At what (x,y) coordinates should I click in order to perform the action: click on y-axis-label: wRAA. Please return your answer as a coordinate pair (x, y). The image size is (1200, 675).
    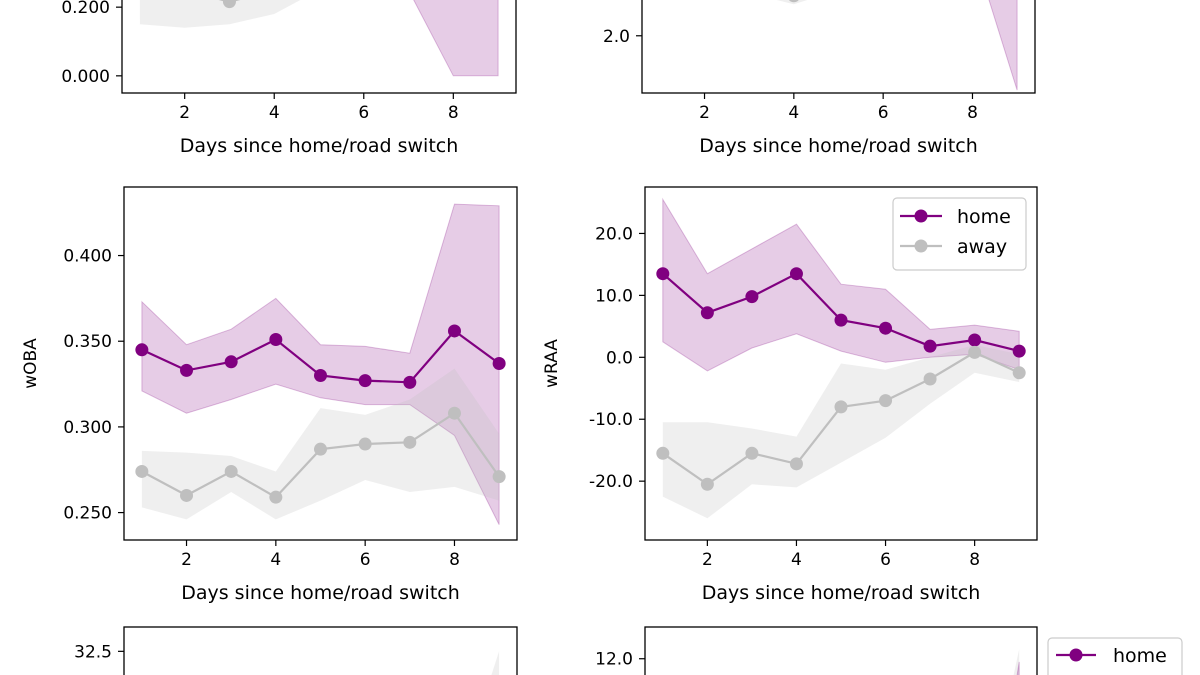
    Looking at the image, I should click on (552, 363).